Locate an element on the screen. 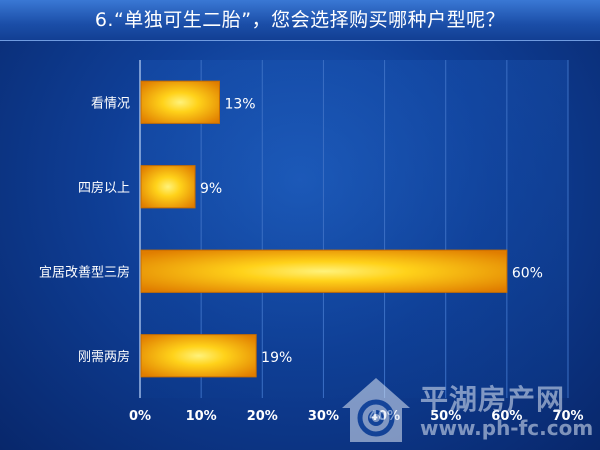 The image size is (600, 450). category-label: 四房以上 is located at coordinates (104, 188).